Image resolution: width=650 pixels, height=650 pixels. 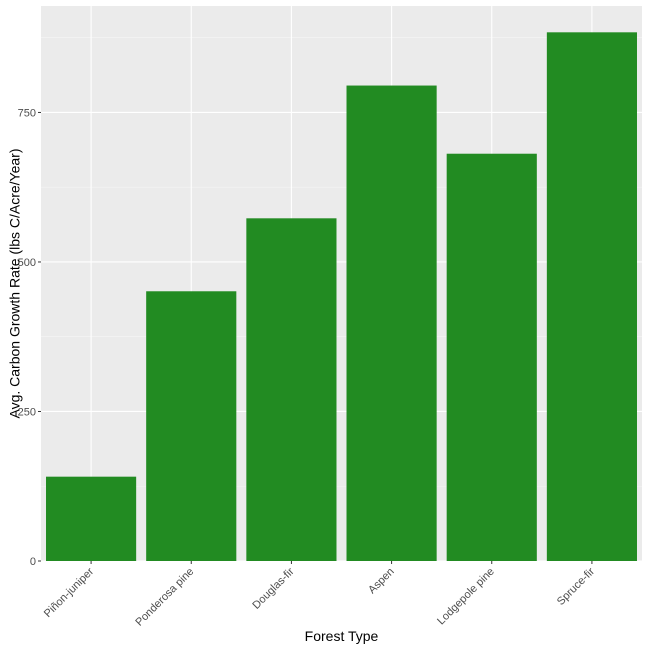 I want to click on y-tick-label: 500, so click(x=27, y=263).